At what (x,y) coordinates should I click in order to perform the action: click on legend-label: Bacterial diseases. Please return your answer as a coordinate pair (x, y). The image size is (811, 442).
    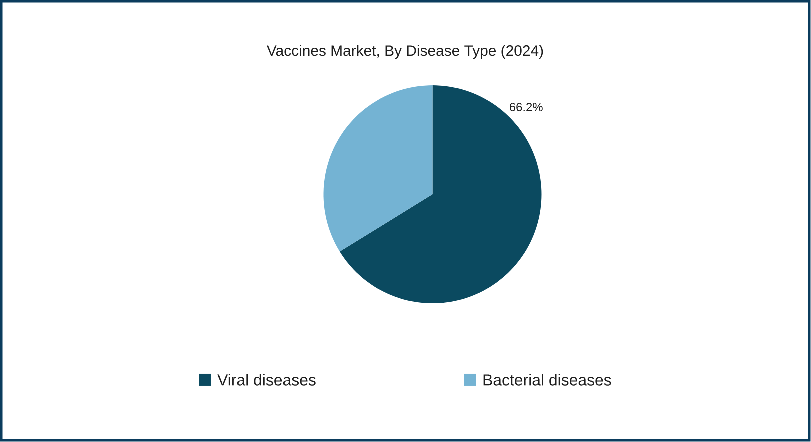
    Looking at the image, I should click on (548, 380).